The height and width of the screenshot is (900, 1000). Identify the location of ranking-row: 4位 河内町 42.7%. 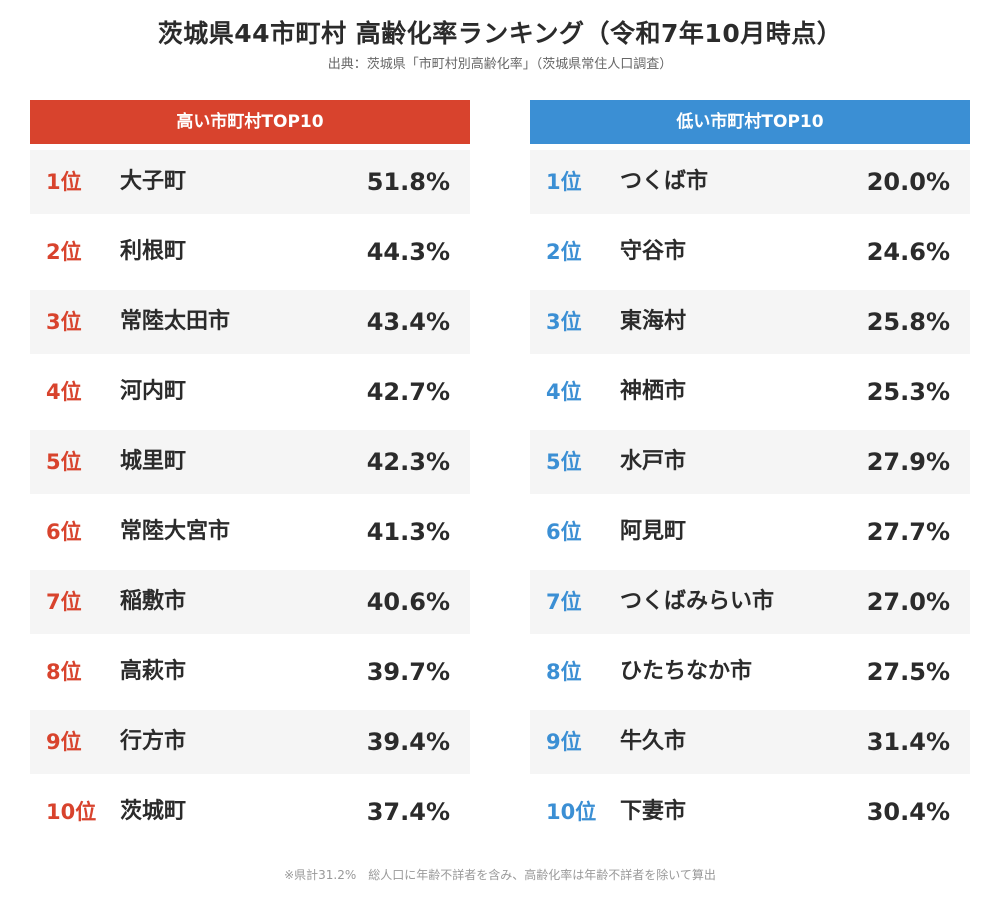
(250, 392).